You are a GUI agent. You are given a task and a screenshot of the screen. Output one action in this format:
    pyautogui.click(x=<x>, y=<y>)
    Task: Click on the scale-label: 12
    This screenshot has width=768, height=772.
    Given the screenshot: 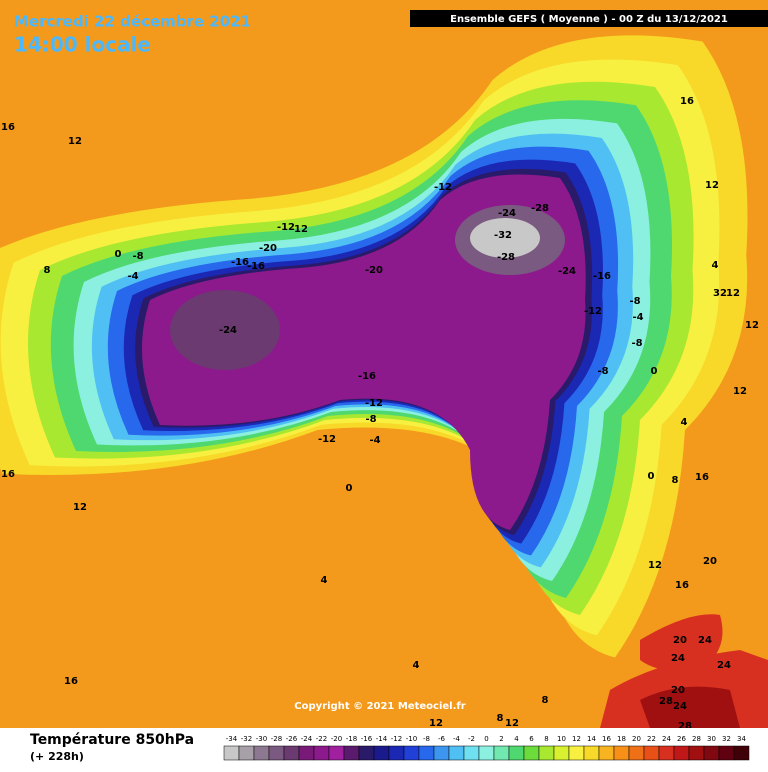 What is the action you would take?
    pyautogui.click(x=576, y=739)
    